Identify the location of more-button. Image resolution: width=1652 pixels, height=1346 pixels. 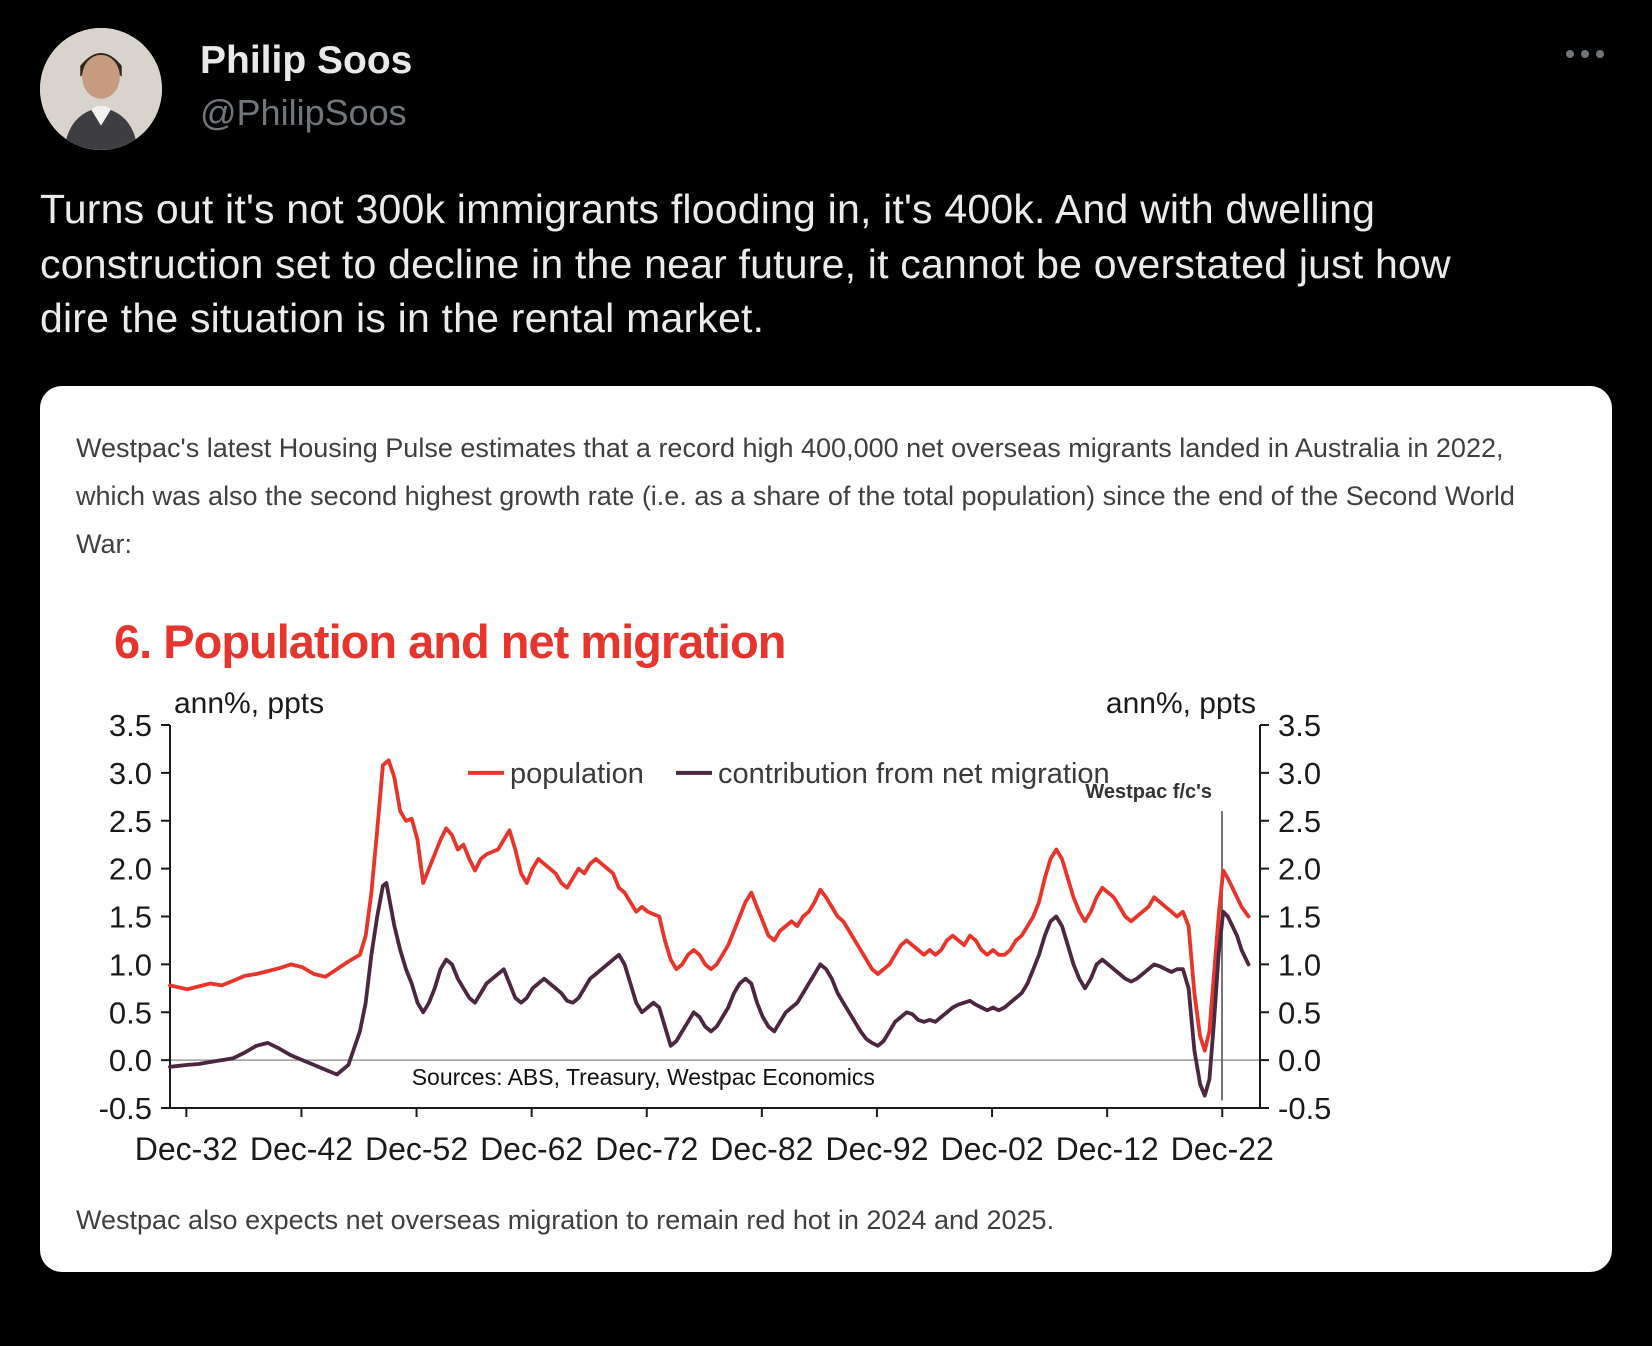
(1585, 54).